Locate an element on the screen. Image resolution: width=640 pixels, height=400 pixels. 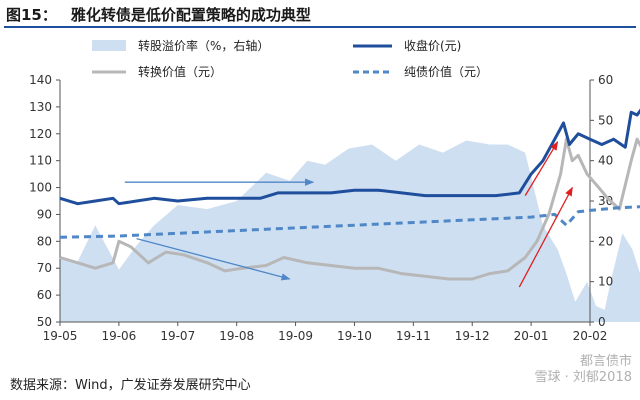
x-tick-label: 19-12 is located at coordinates (472, 336).